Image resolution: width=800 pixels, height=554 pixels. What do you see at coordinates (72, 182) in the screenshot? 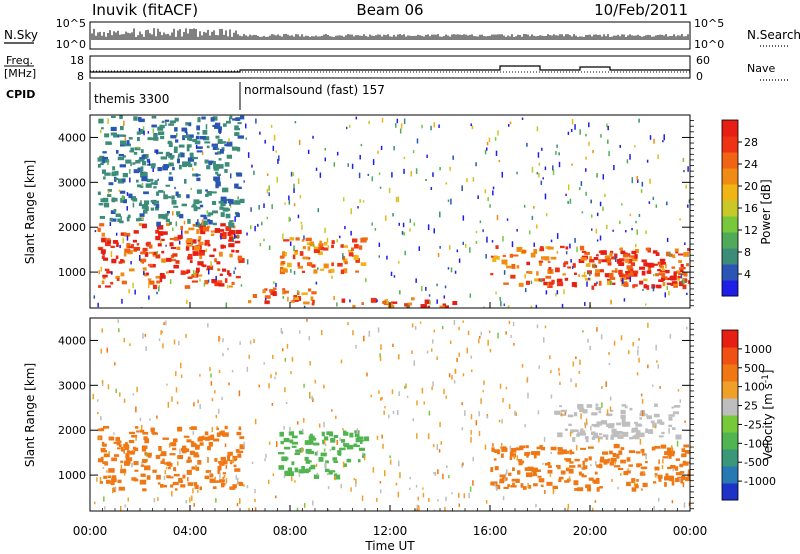
I see `power-y-tick-label: 3000` at bounding box center [72, 182].